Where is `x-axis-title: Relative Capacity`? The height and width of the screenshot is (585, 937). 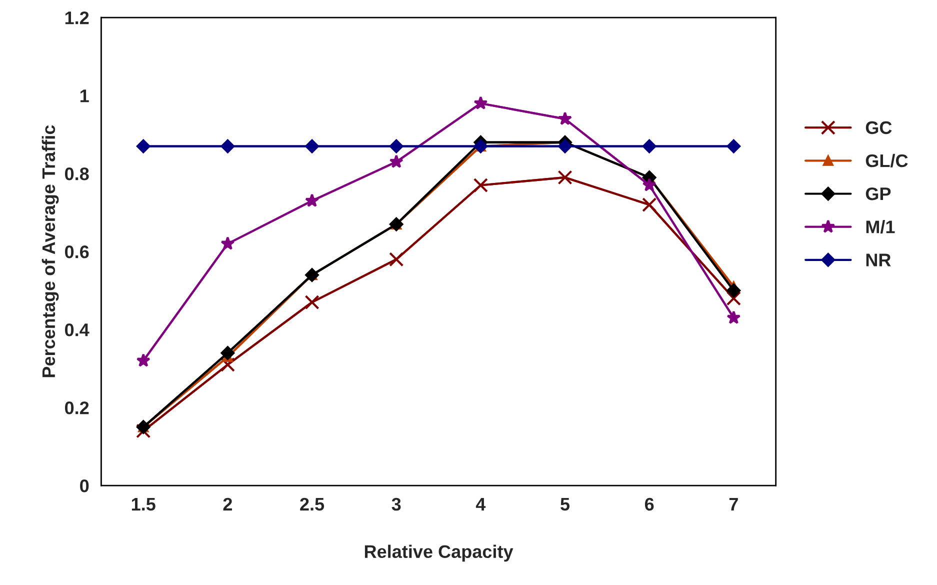 x-axis-title: Relative Capacity is located at coordinates (439, 553).